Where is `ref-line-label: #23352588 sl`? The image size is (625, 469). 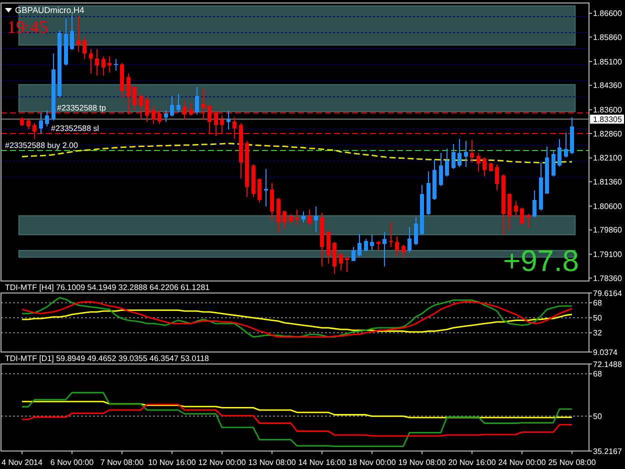
ref-line-label: #23352588 sl is located at coordinates (75, 128).